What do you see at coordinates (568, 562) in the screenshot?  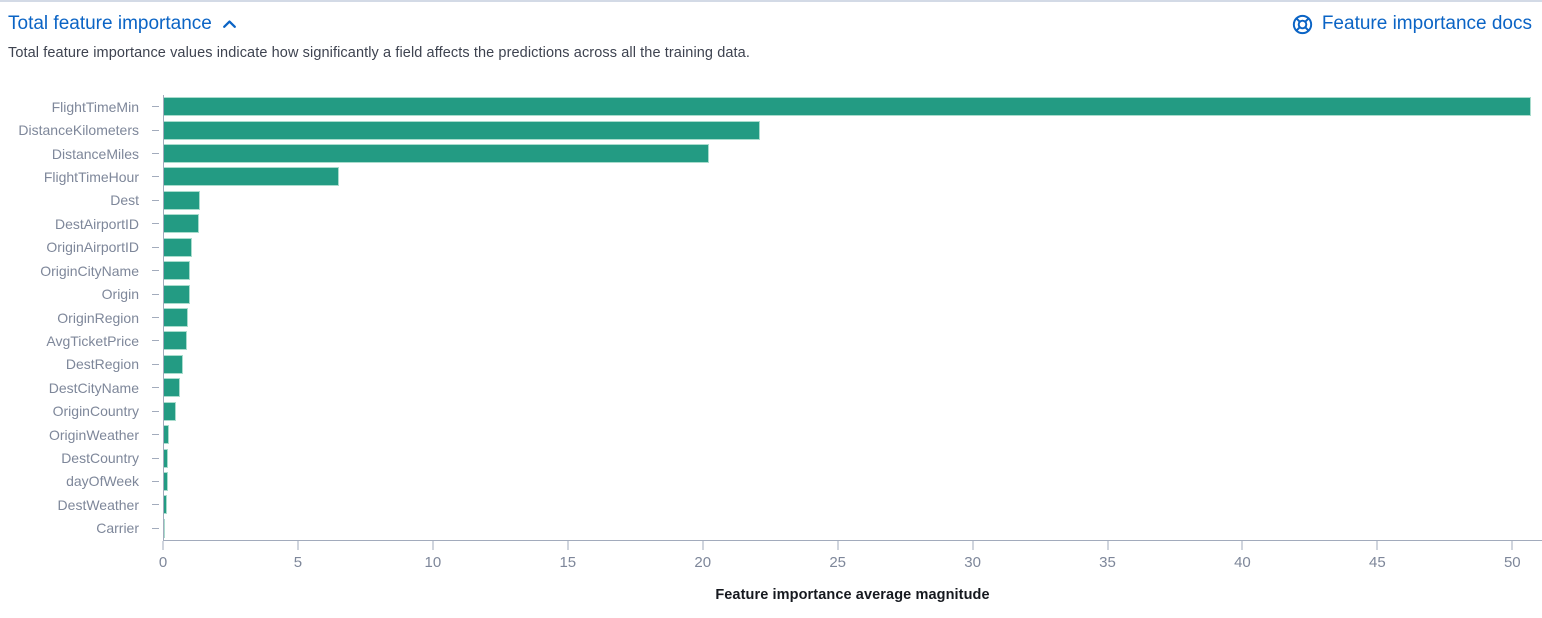 I see `x-axis-tick-label: 15` at bounding box center [568, 562].